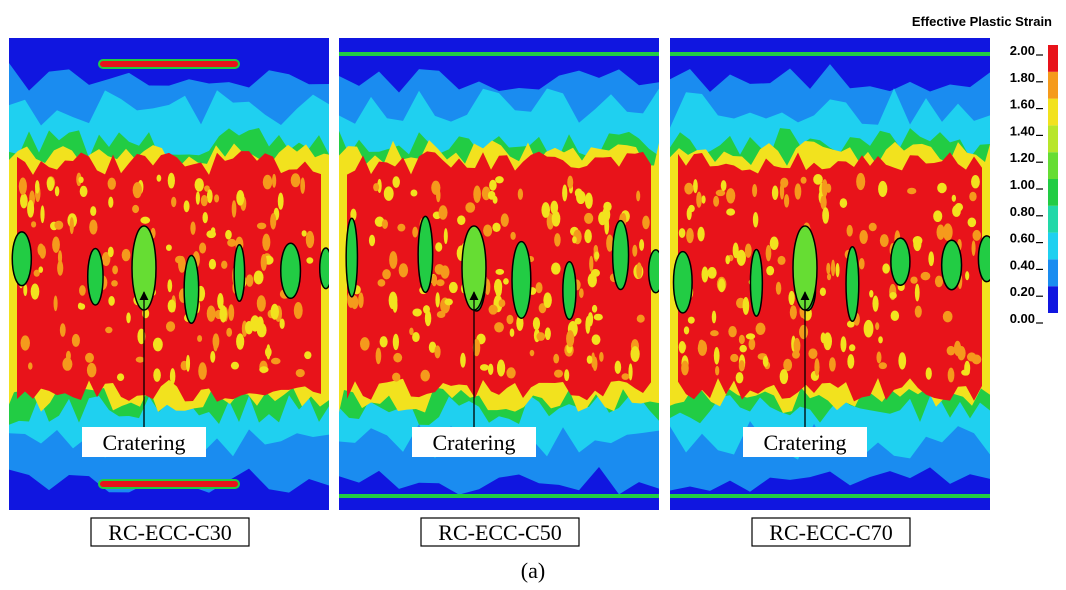 Image resolution: width=1066 pixels, height=590 pixels. What do you see at coordinates (982, 21) in the screenshot?
I see `colorbar-title: Effective Plastic Strain` at bounding box center [982, 21].